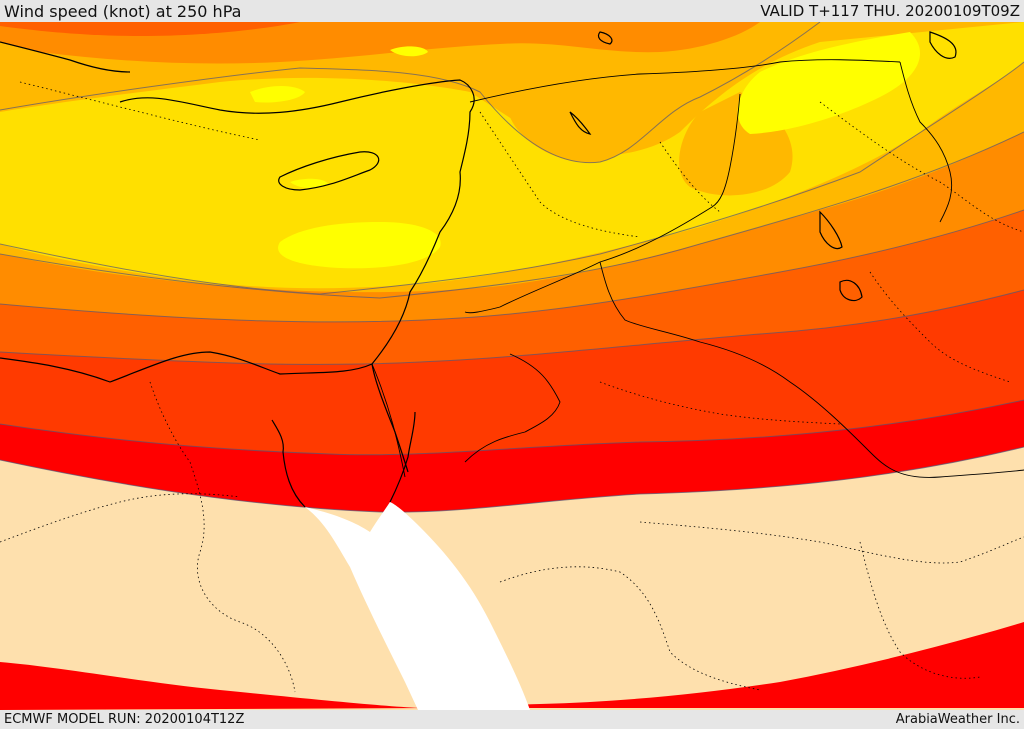 This screenshot has height=729, width=1024. I want to click on wind-band-light-yellow-east, so click(828, 83).